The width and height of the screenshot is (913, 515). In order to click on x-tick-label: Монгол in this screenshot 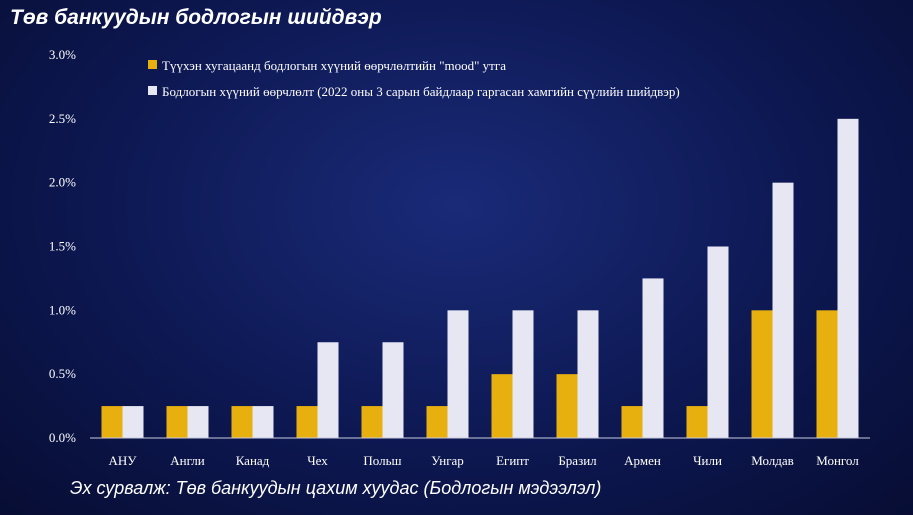, I will do `click(837, 460)`.